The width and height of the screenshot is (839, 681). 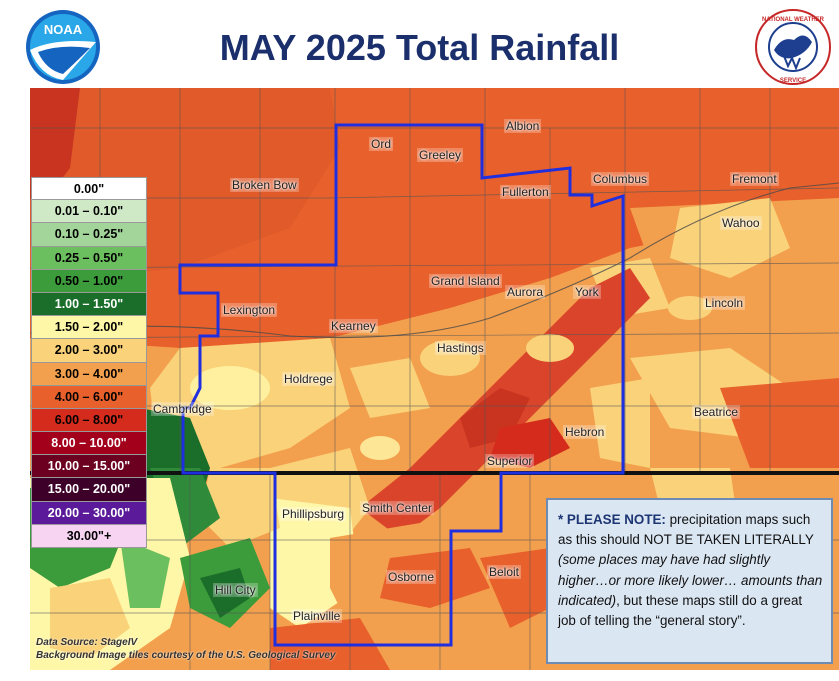 What do you see at coordinates (249, 310) in the screenshot?
I see `city-label-lexington: Lexington` at bounding box center [249, 310].